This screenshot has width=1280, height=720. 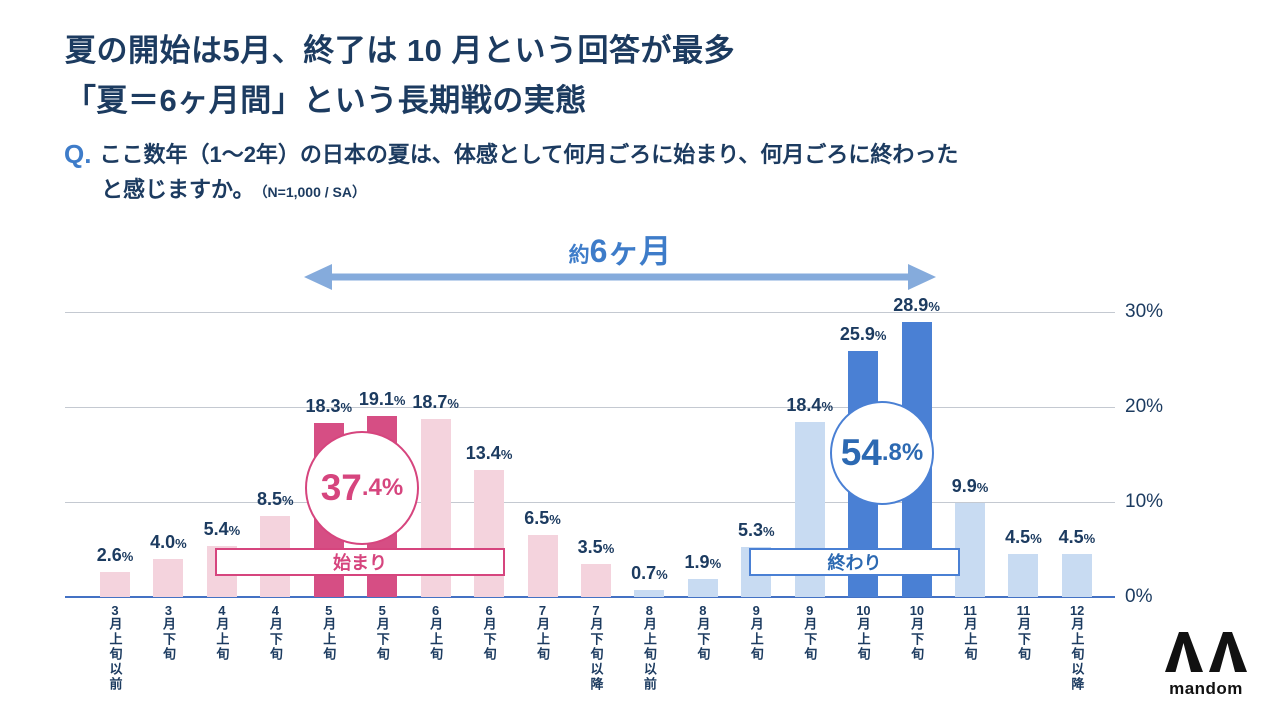 I want to click on start-badge: 始まり, so click(x=360, y=562).